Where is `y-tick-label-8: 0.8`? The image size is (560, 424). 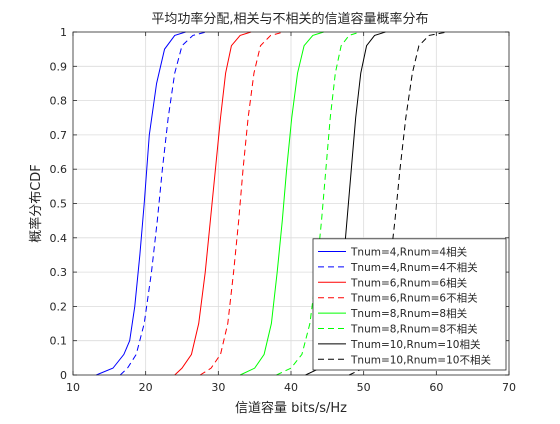 y-tick-label-8: 0.8 is located at coordinates (59, 101).